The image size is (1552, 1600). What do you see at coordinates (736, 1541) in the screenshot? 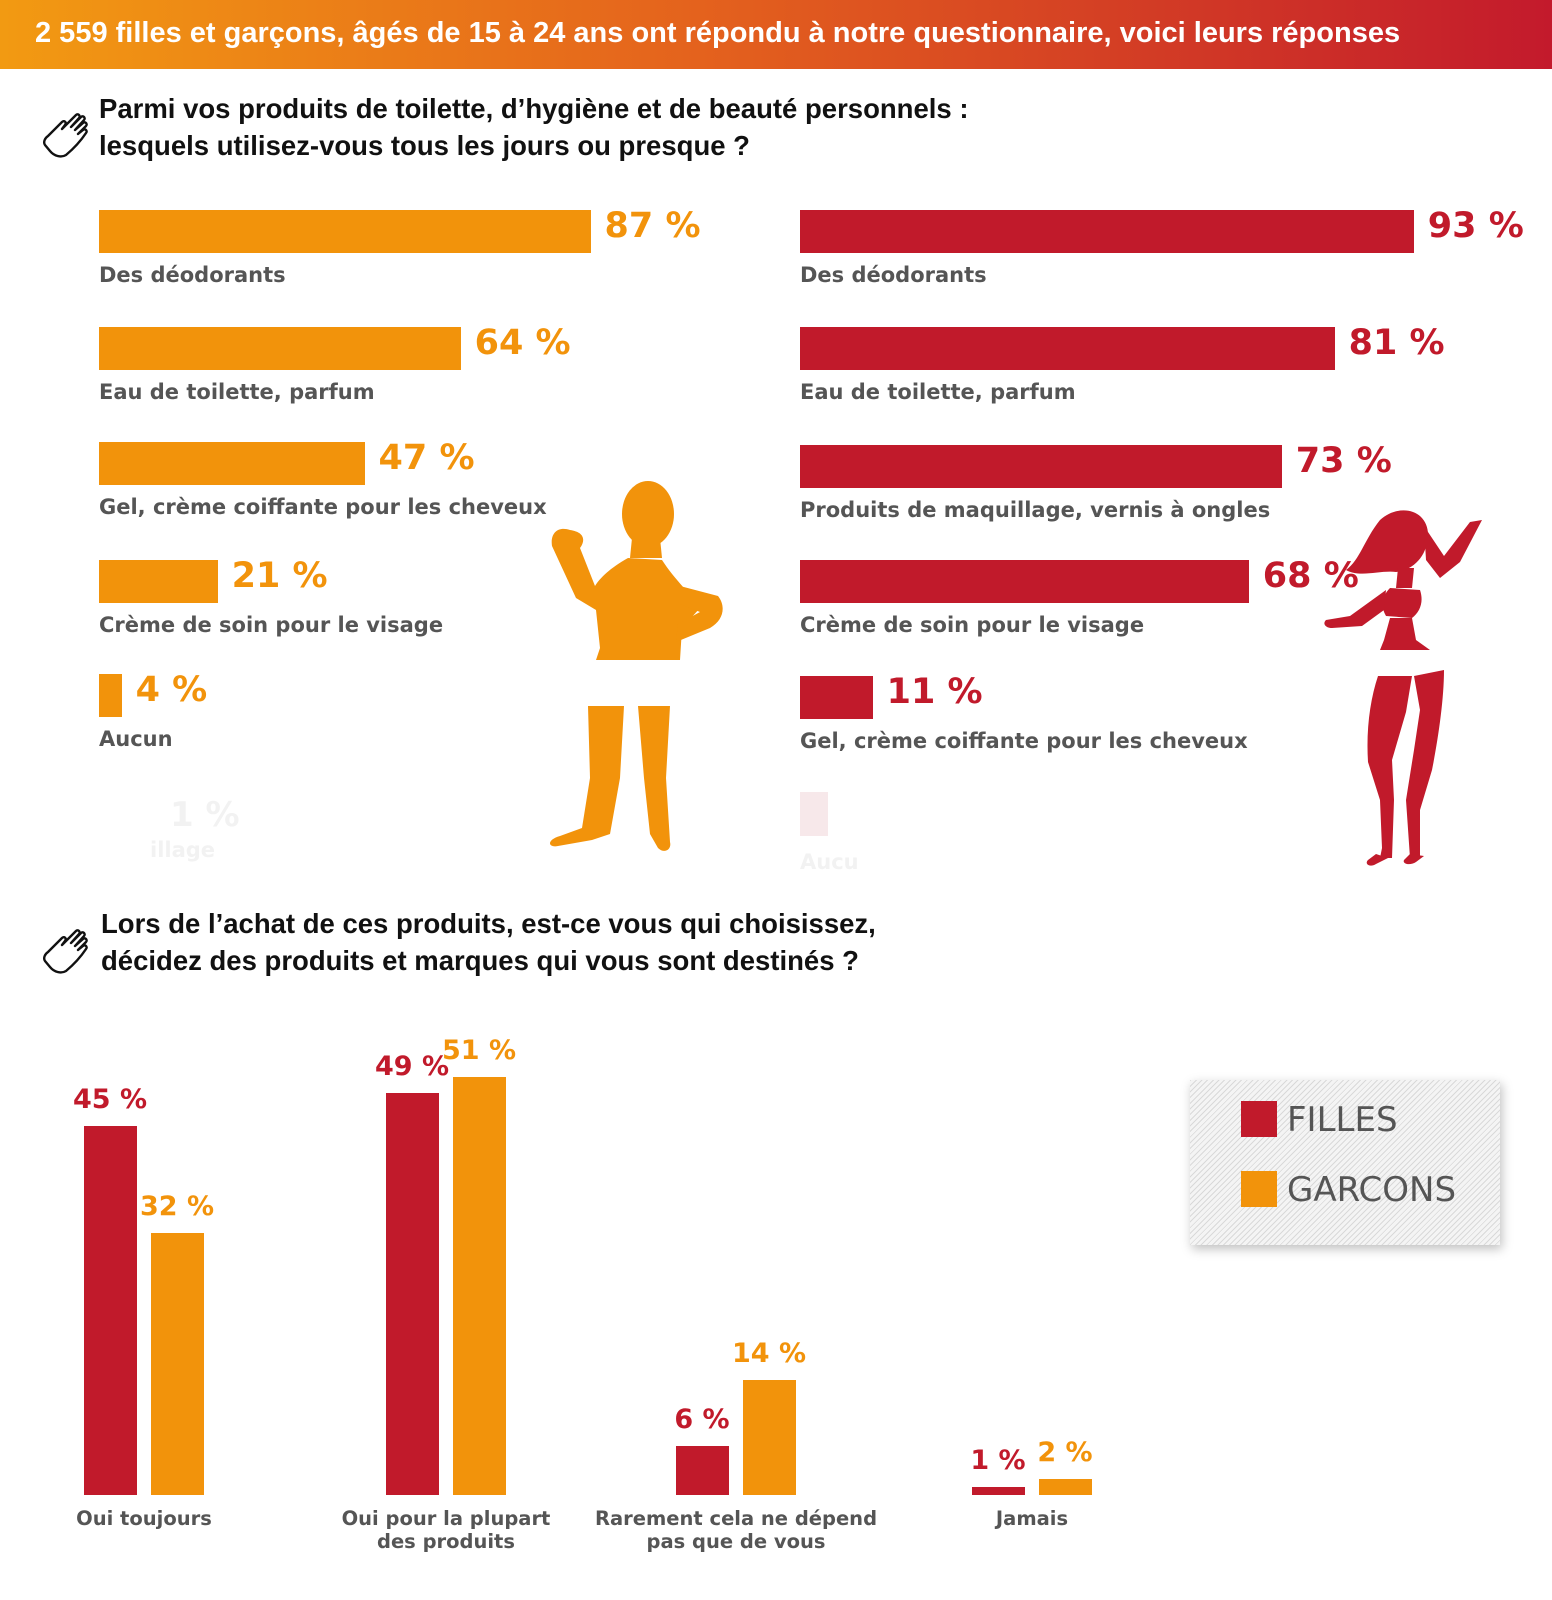
I see `vbar-category-label-line: pas que de vous` at bounding box center [736, 1541].